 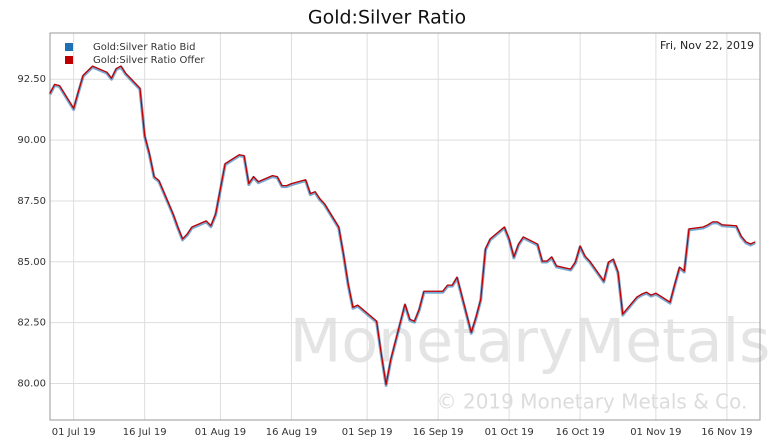 What do you see at coordinates (655, 432) in the screenshot?
I see `x-tick-label: 01 Nov 19` at bounding box center [655, 432].